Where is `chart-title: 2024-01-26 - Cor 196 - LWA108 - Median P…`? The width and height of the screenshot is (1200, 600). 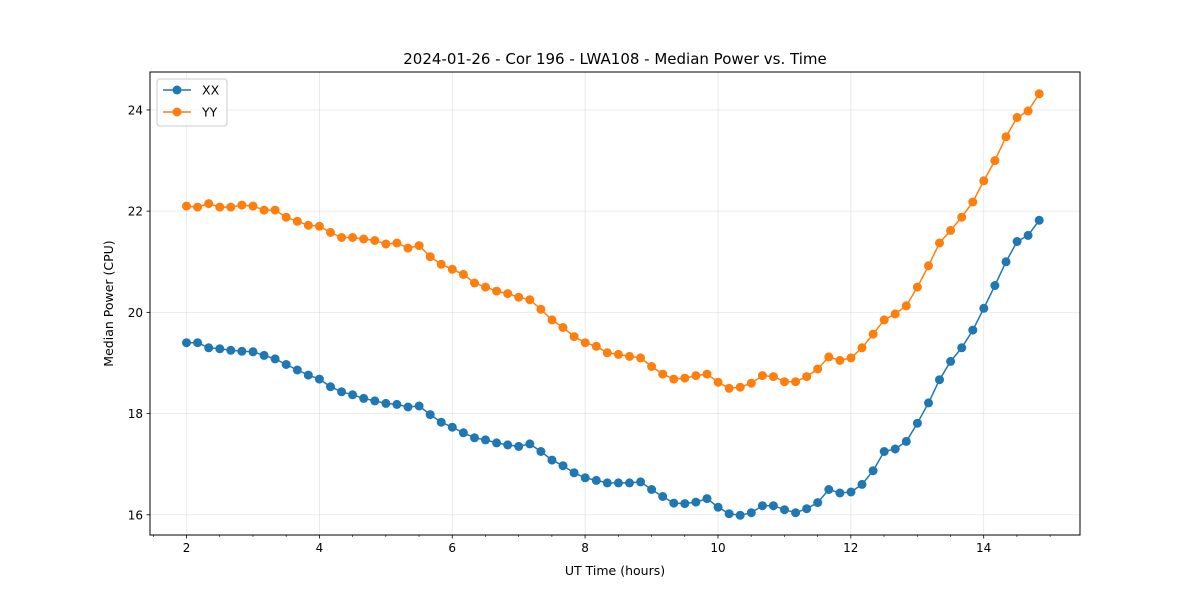
chart-title: 2024-01-26 - Cor 196 - LWA108 - Median P… is located at coordinates (615, 59).